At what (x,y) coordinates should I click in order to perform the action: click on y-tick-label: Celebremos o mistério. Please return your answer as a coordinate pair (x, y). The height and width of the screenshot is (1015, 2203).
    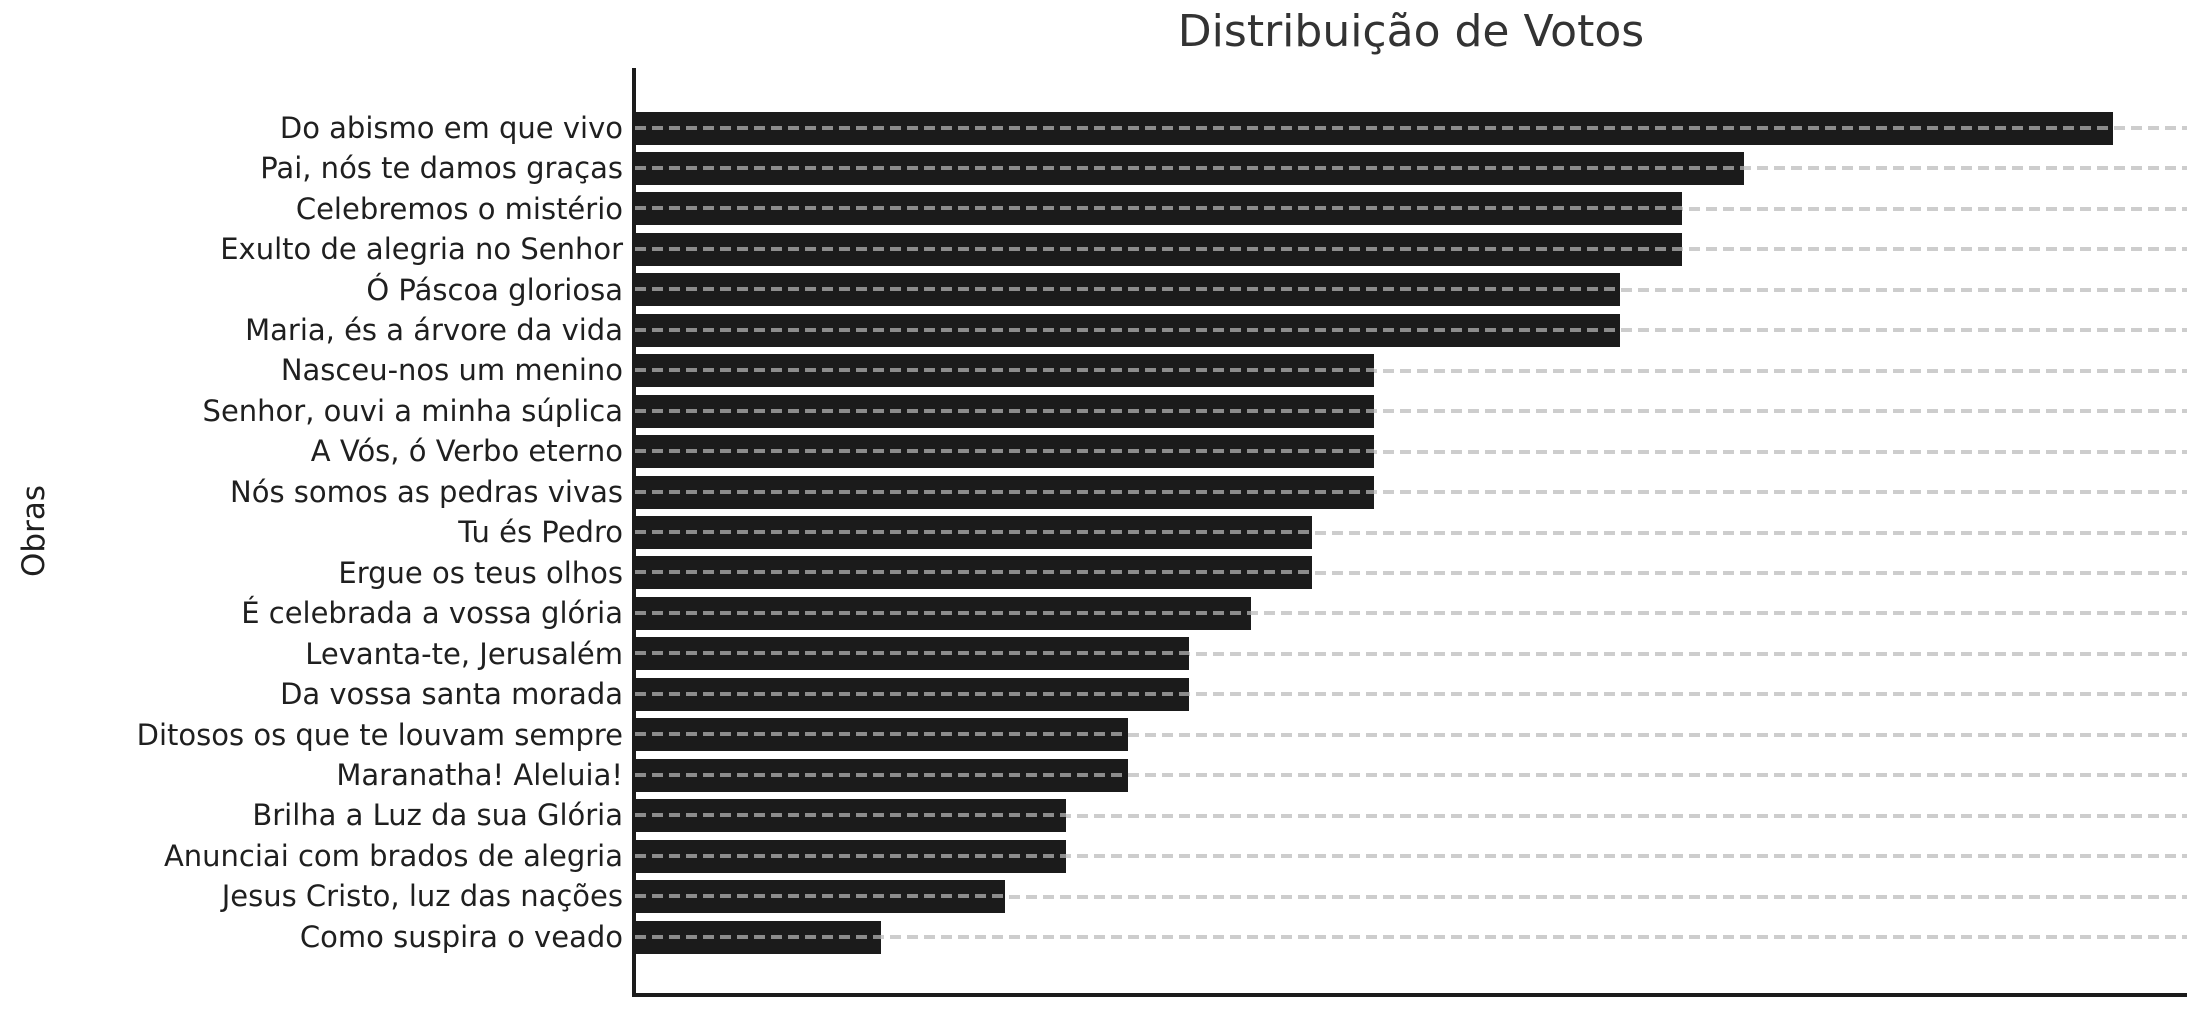
    Looking at the image, I should click on (459, 208).